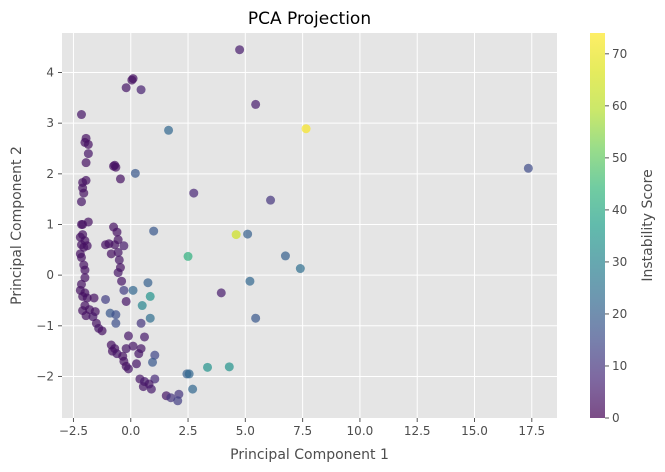 This screenshot has height=472, width=665. Describe the element at coordinates (17, 225) in the screenshot. I see `y-axis-label: Principal Component 2` at that location.